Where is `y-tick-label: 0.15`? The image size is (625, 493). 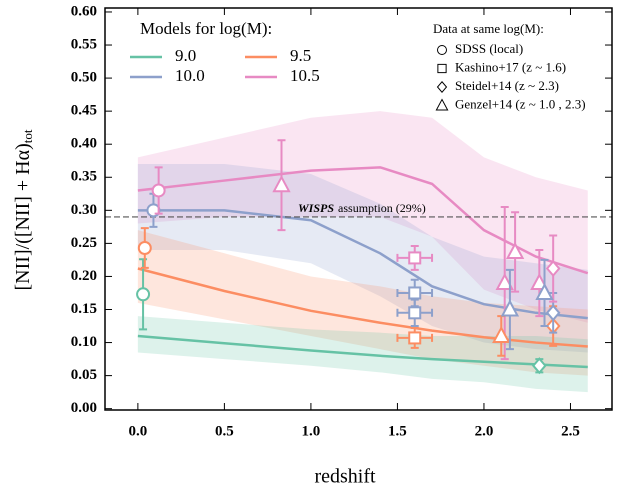 y-tick-label: 0.15 is located at coordinates (84, 309).